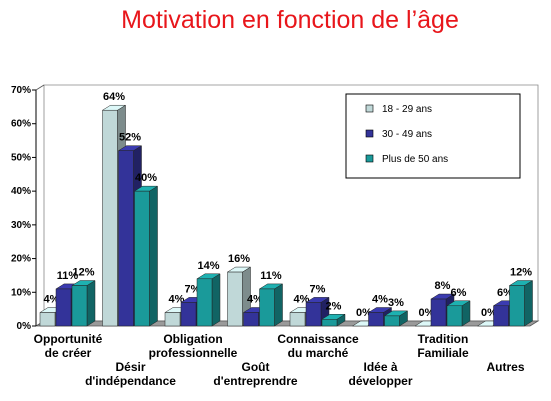 Image resolution: width=551 pixels, height=401 pixels. Describe the element at coordinates (380, 381) in the screenshot. I see `category-label-line: développer` at that location.